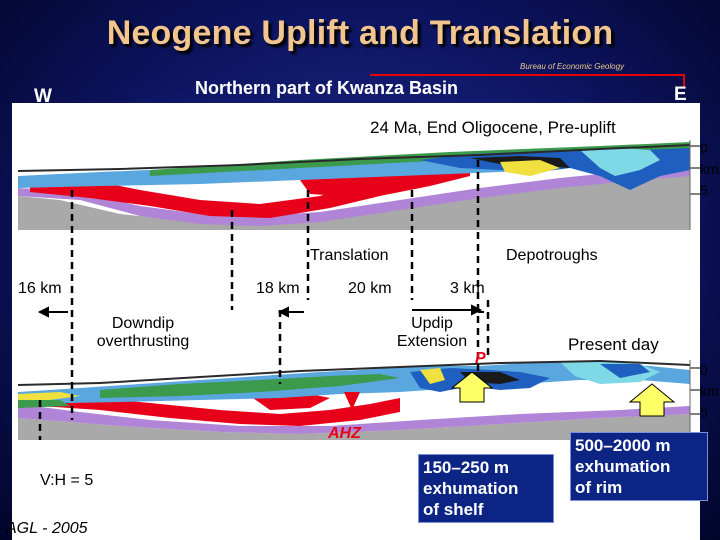 This screenshot has height=540, width=720. I want to click on rim-line2: exhumation, so click(623, 466).